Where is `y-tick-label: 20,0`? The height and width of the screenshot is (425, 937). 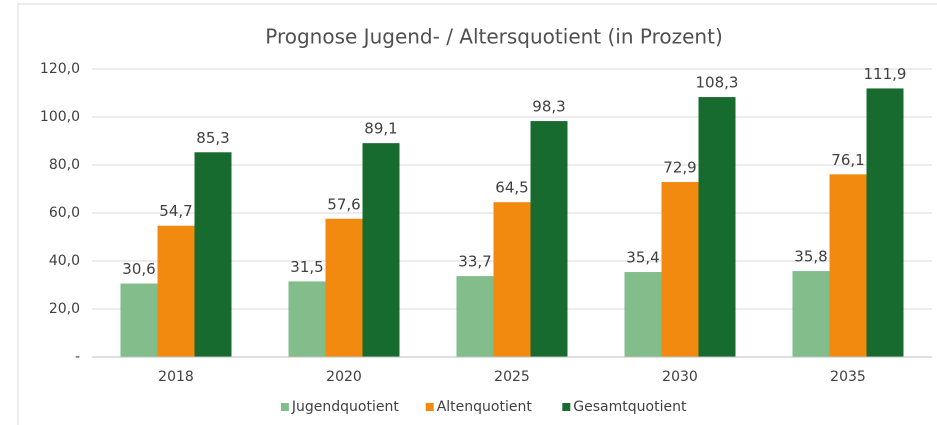 y-tick-label: 20,0 is located at coordinates (64, 309).